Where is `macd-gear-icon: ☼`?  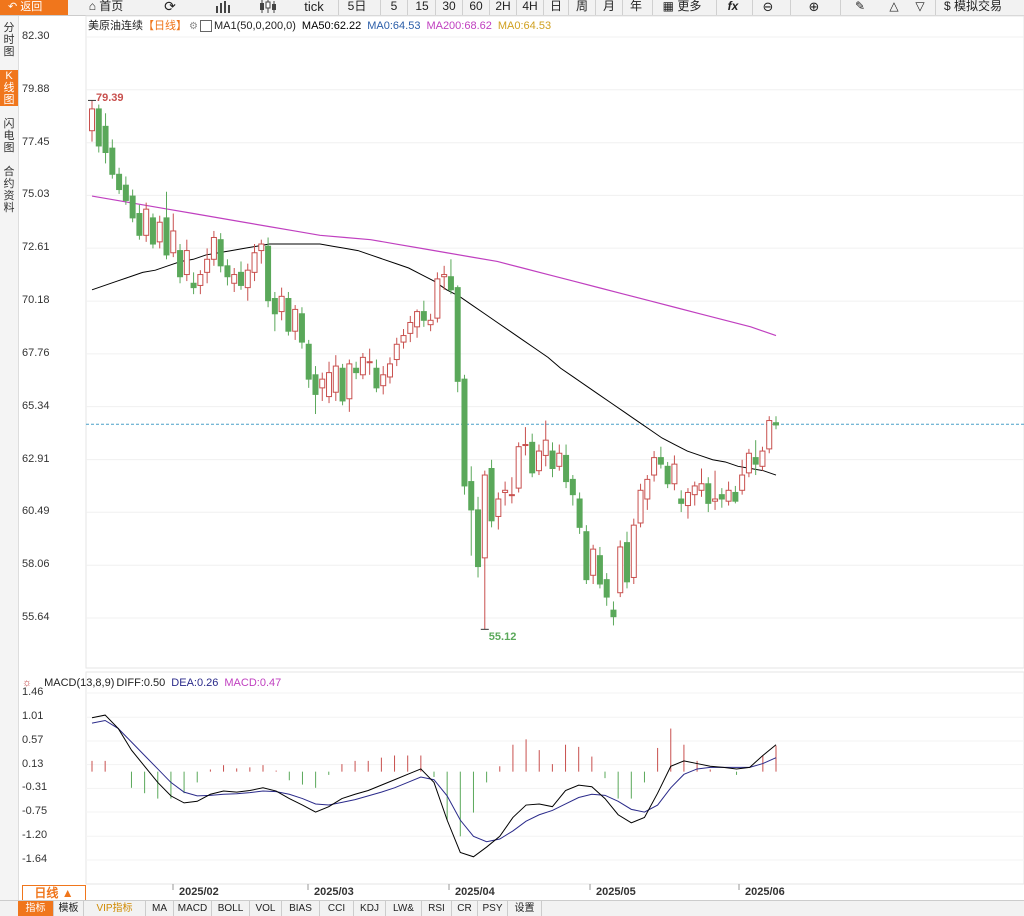
macd-gear-icon: ☼ is located at coordinates (27, 683).